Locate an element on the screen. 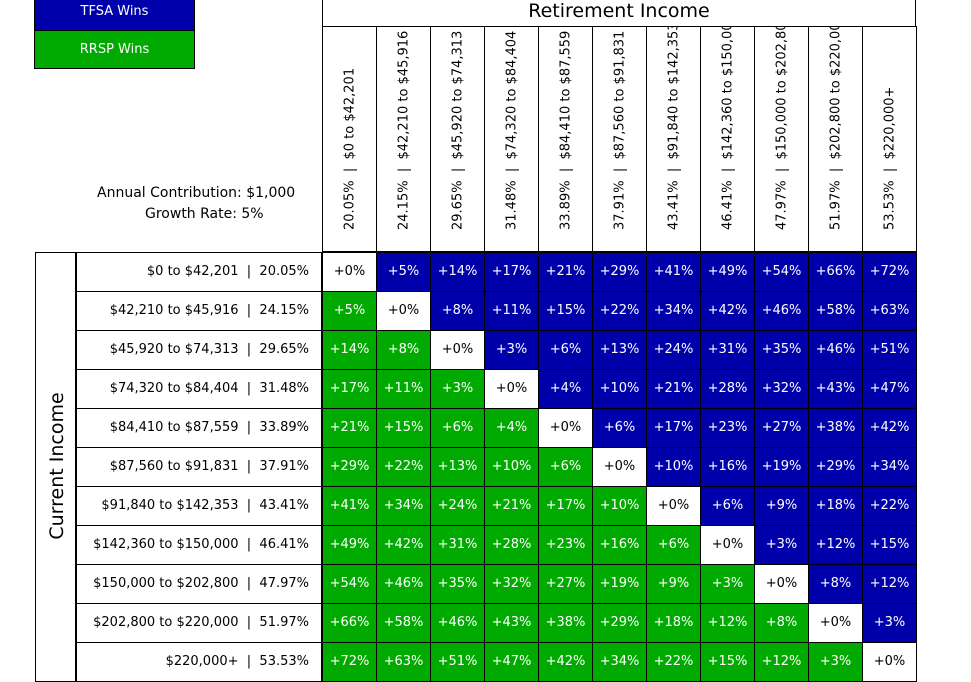  column-header: 24.15% | $42,210 to $45,916 is located at coordinates (403, 139).